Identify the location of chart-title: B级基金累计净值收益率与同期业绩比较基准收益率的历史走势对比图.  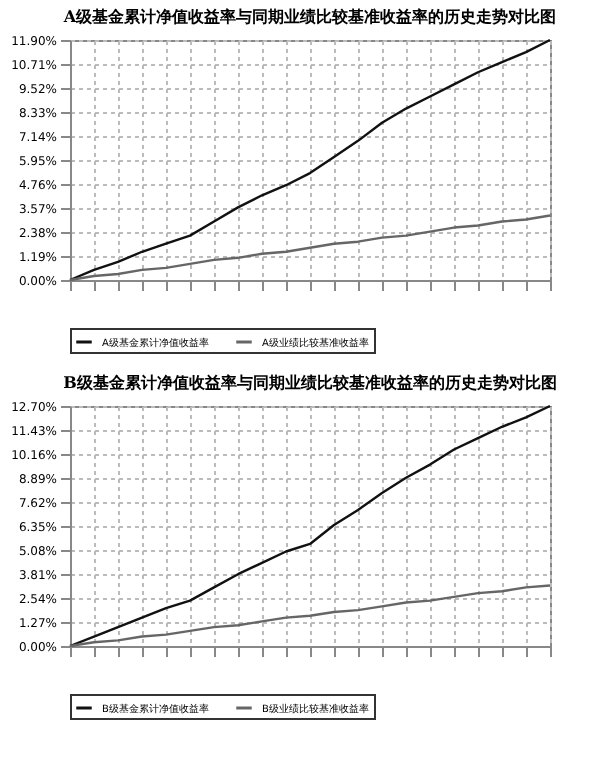
(310, 382).